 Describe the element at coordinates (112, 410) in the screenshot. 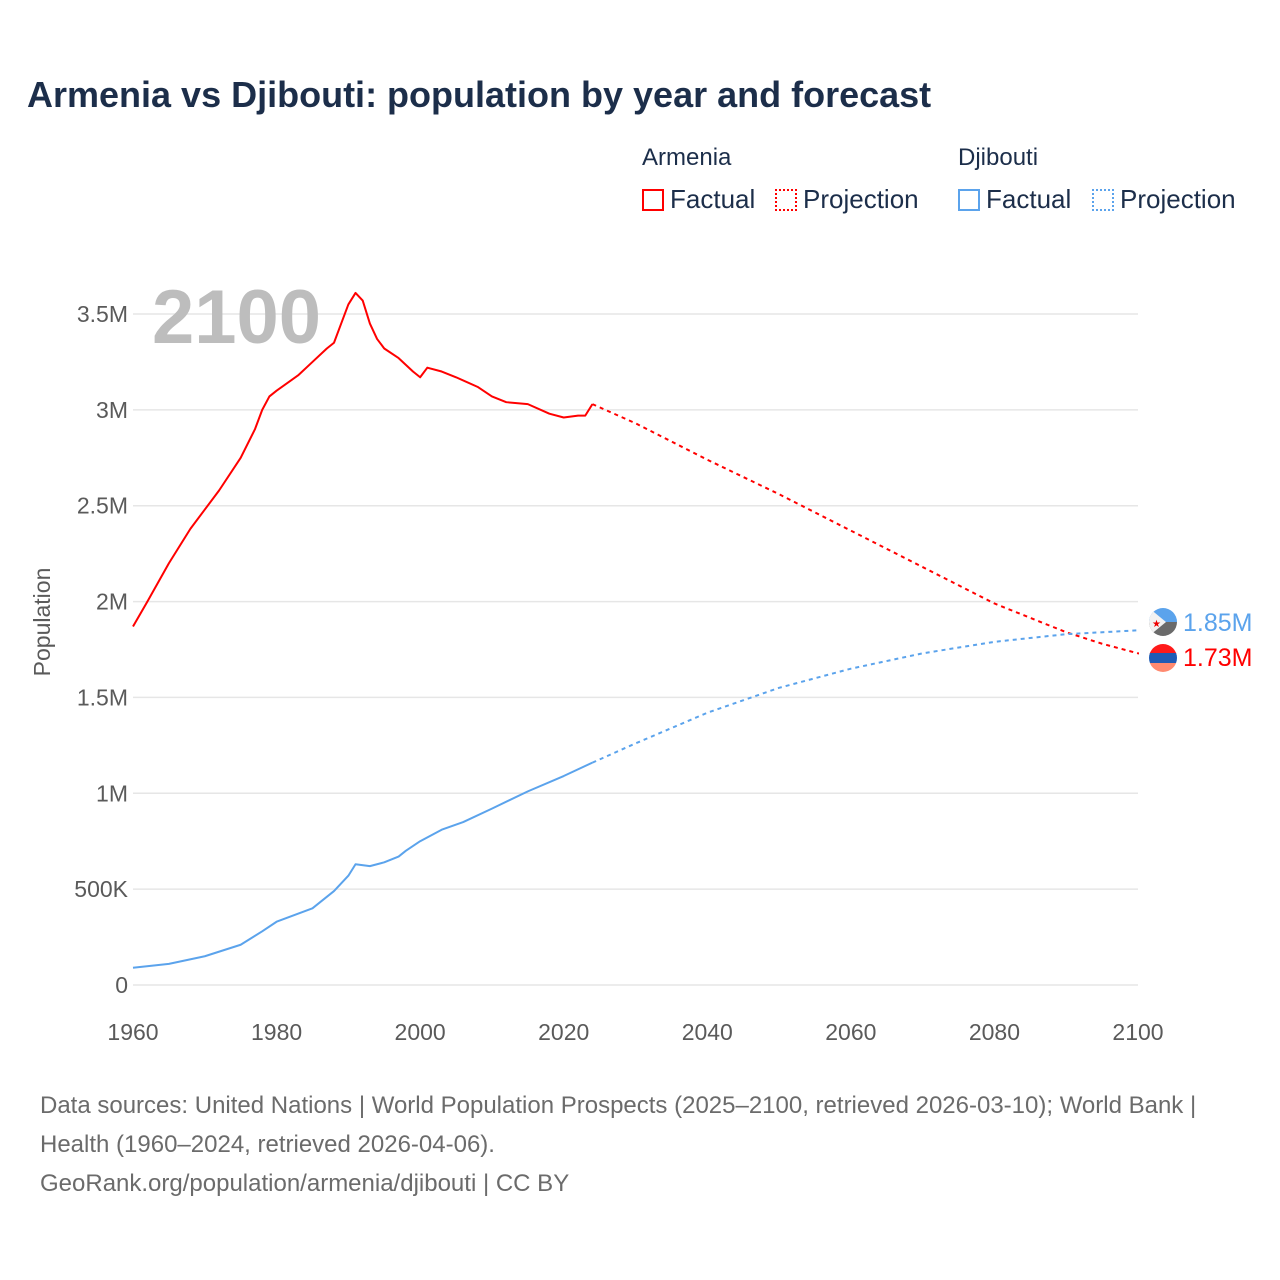

I see `y-tick-label: 3M` at that location.